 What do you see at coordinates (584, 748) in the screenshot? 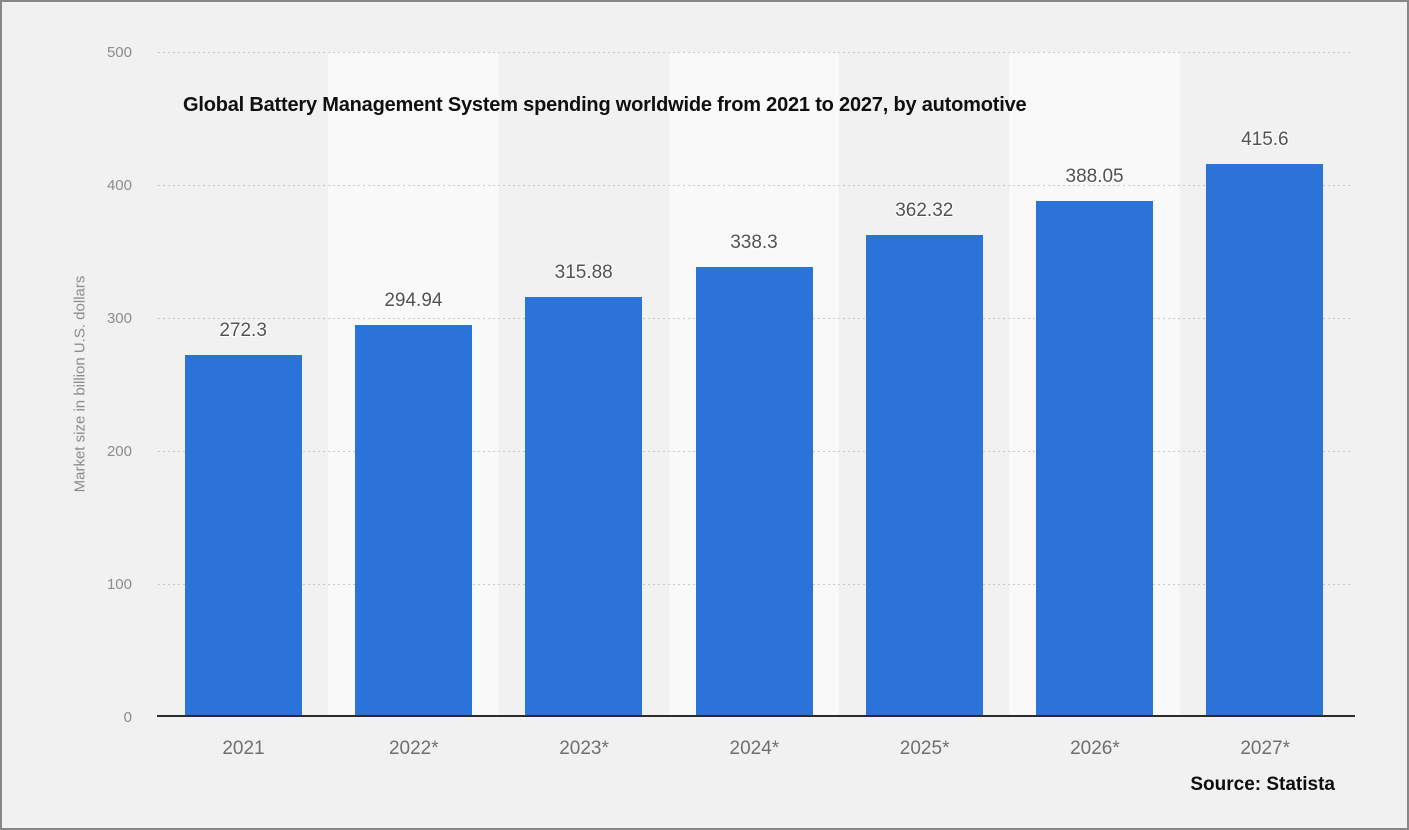
I see `x-tick-label-2023: 2023*` at bounding box center [584, 748].